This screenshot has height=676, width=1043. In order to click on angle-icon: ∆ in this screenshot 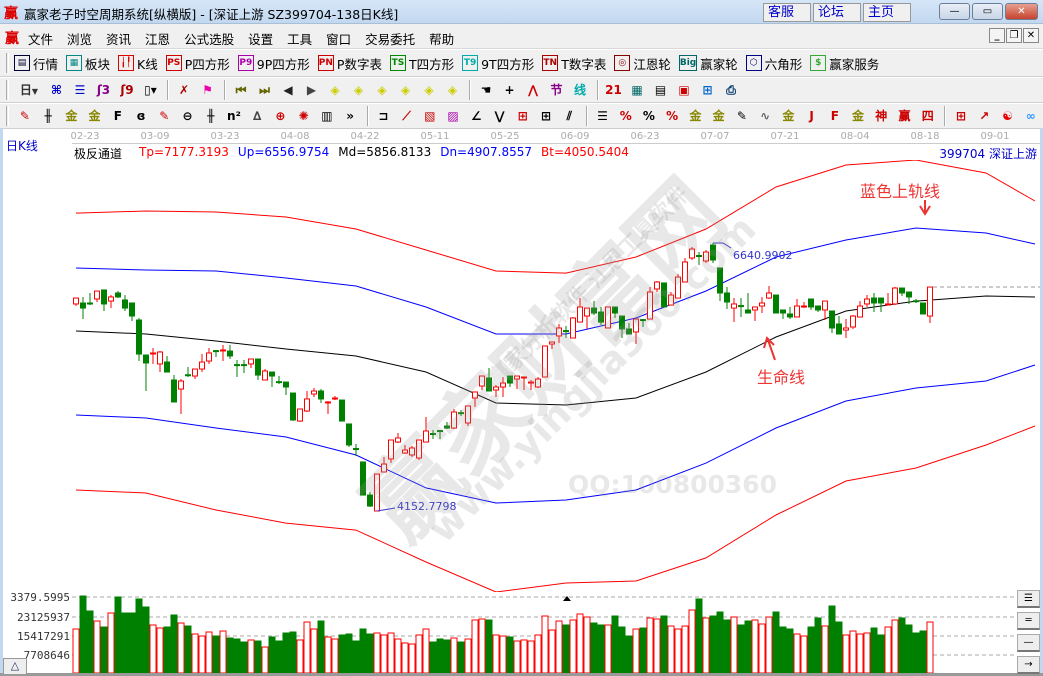, I will do `click(257, 116)`.